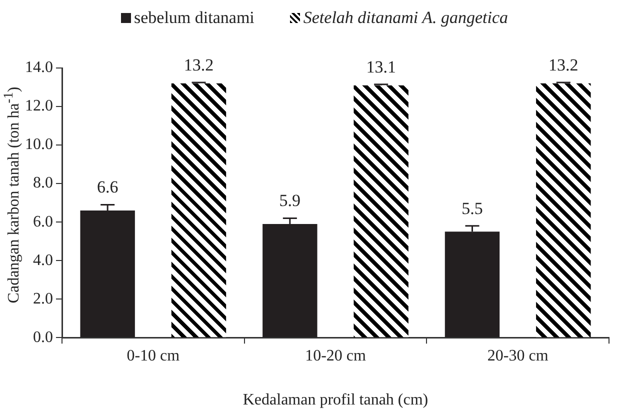  I want to click on legend-label: Setelah ditanami A. gangetica, so click(405, 18).